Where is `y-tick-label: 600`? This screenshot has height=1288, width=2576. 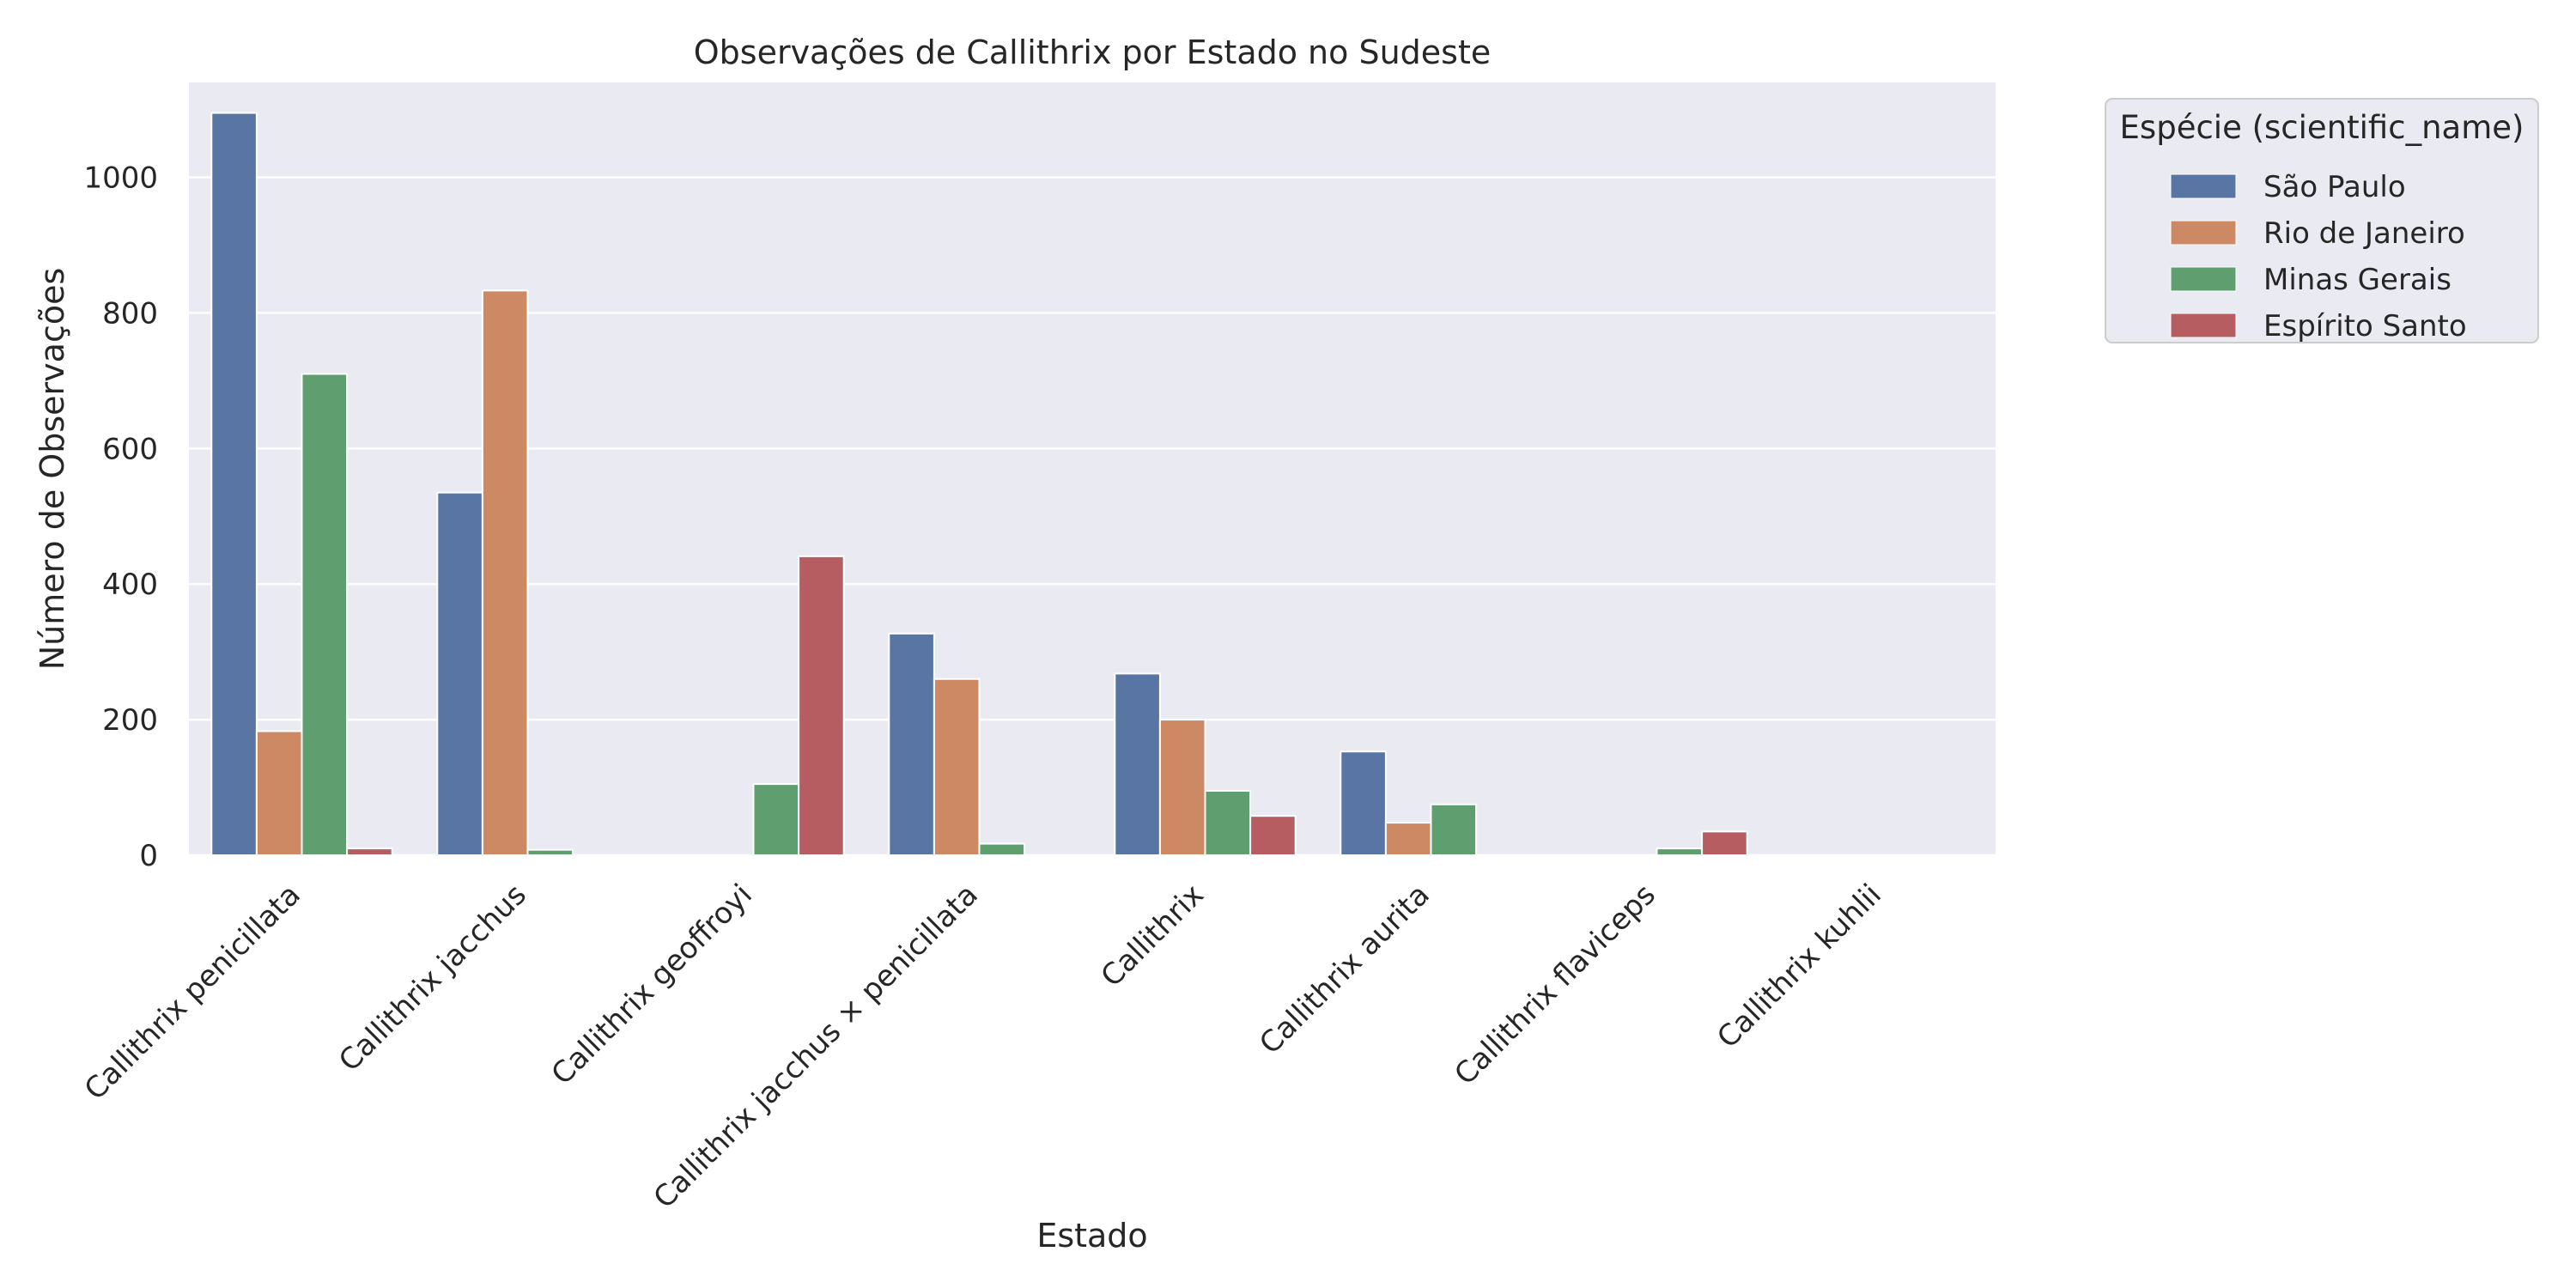 y-tick-label: 600 is located at coordinates (130, 449).